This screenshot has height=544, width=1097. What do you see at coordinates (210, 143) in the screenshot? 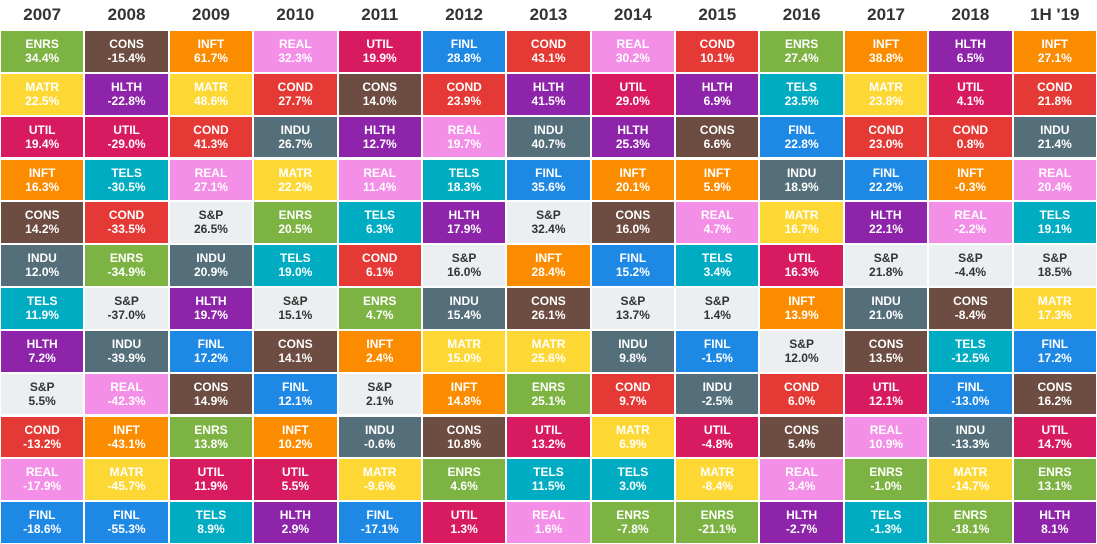
I see `return-value: 41.3%` at bounding box center [210, 143].